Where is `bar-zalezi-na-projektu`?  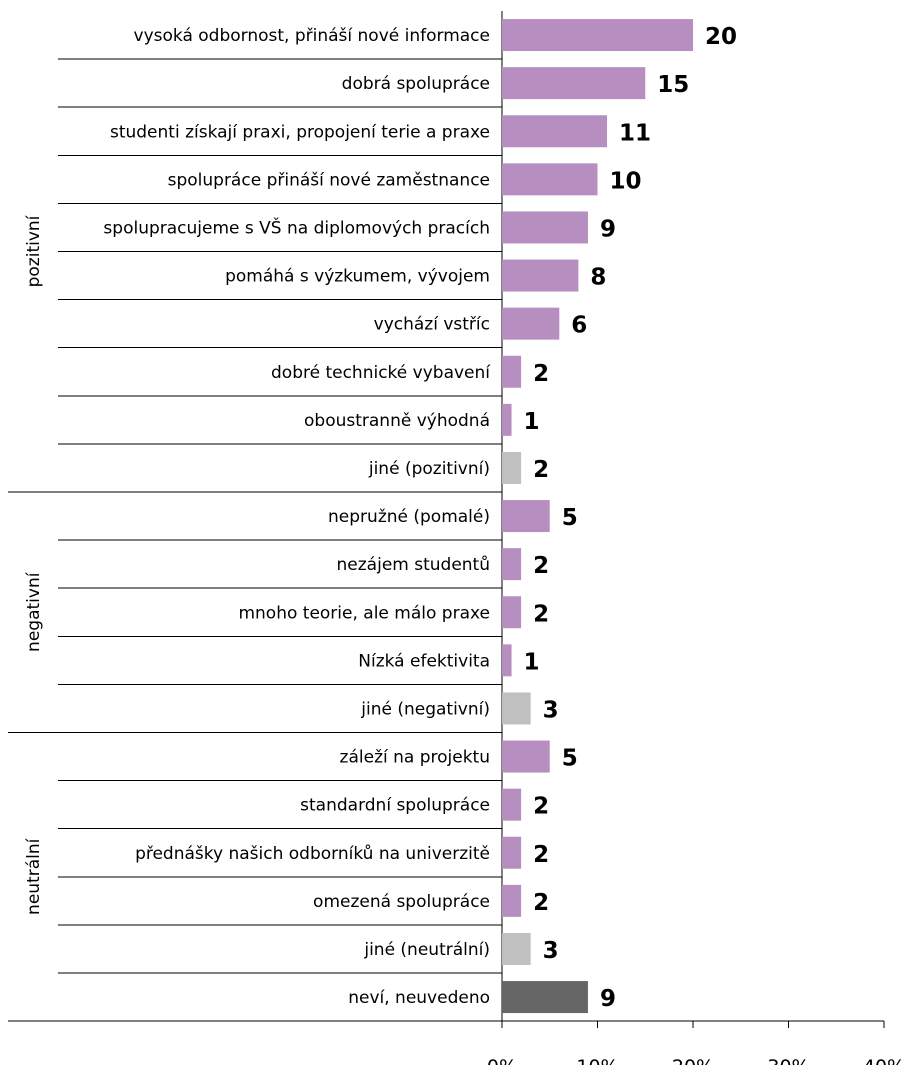
bar-zalezi-na-projektu is located at coordinates (526, 756).